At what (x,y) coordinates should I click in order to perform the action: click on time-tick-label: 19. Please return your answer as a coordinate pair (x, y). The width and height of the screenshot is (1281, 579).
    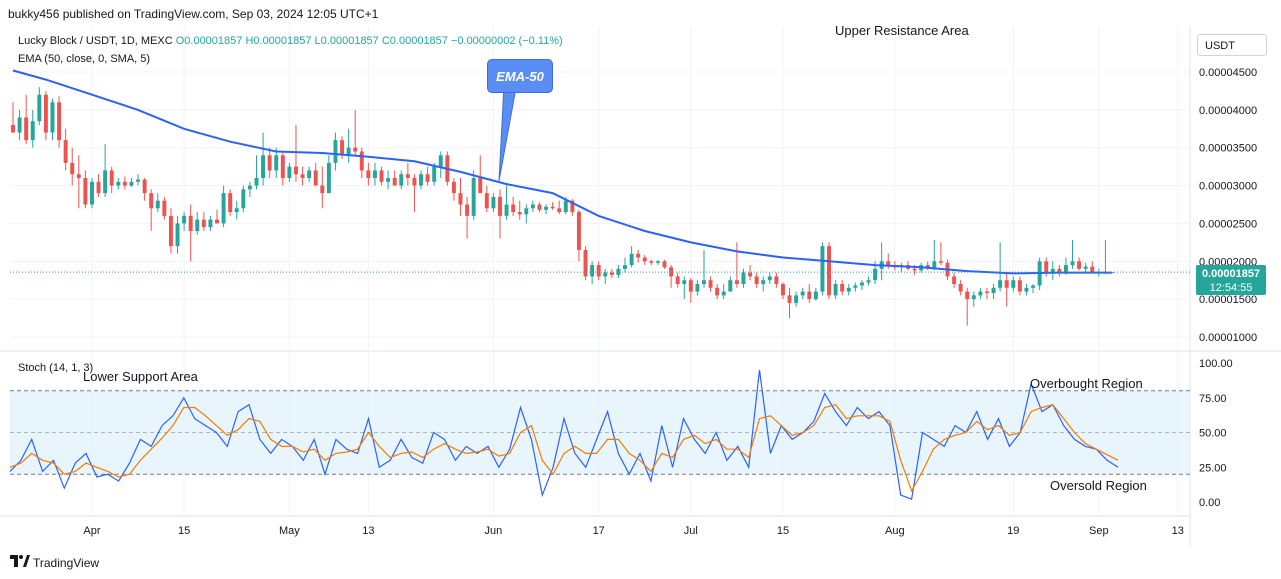
    Looking at the image, I should click on (1013, 531).